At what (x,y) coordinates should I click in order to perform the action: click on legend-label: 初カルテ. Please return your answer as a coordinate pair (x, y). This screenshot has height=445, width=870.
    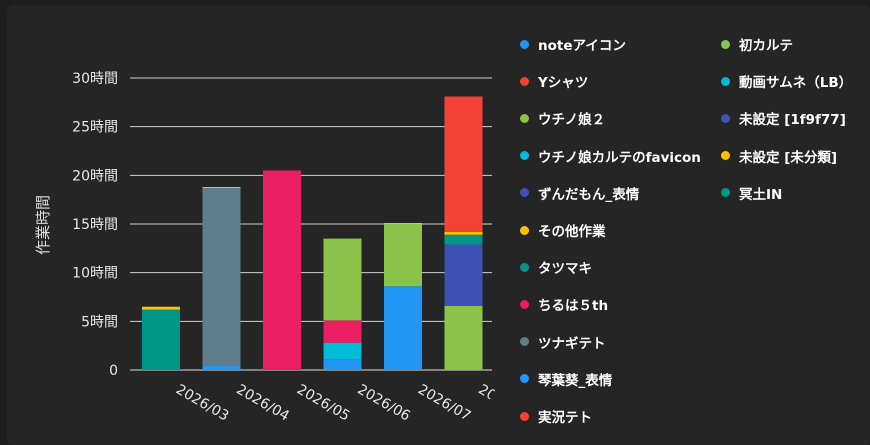
    Looking at the image, I should click on (766, 46).